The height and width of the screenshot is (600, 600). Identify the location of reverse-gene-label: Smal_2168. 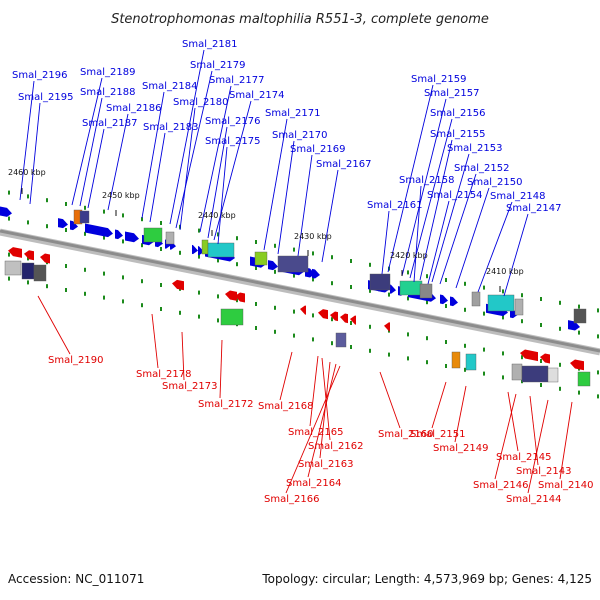
(285, 406).